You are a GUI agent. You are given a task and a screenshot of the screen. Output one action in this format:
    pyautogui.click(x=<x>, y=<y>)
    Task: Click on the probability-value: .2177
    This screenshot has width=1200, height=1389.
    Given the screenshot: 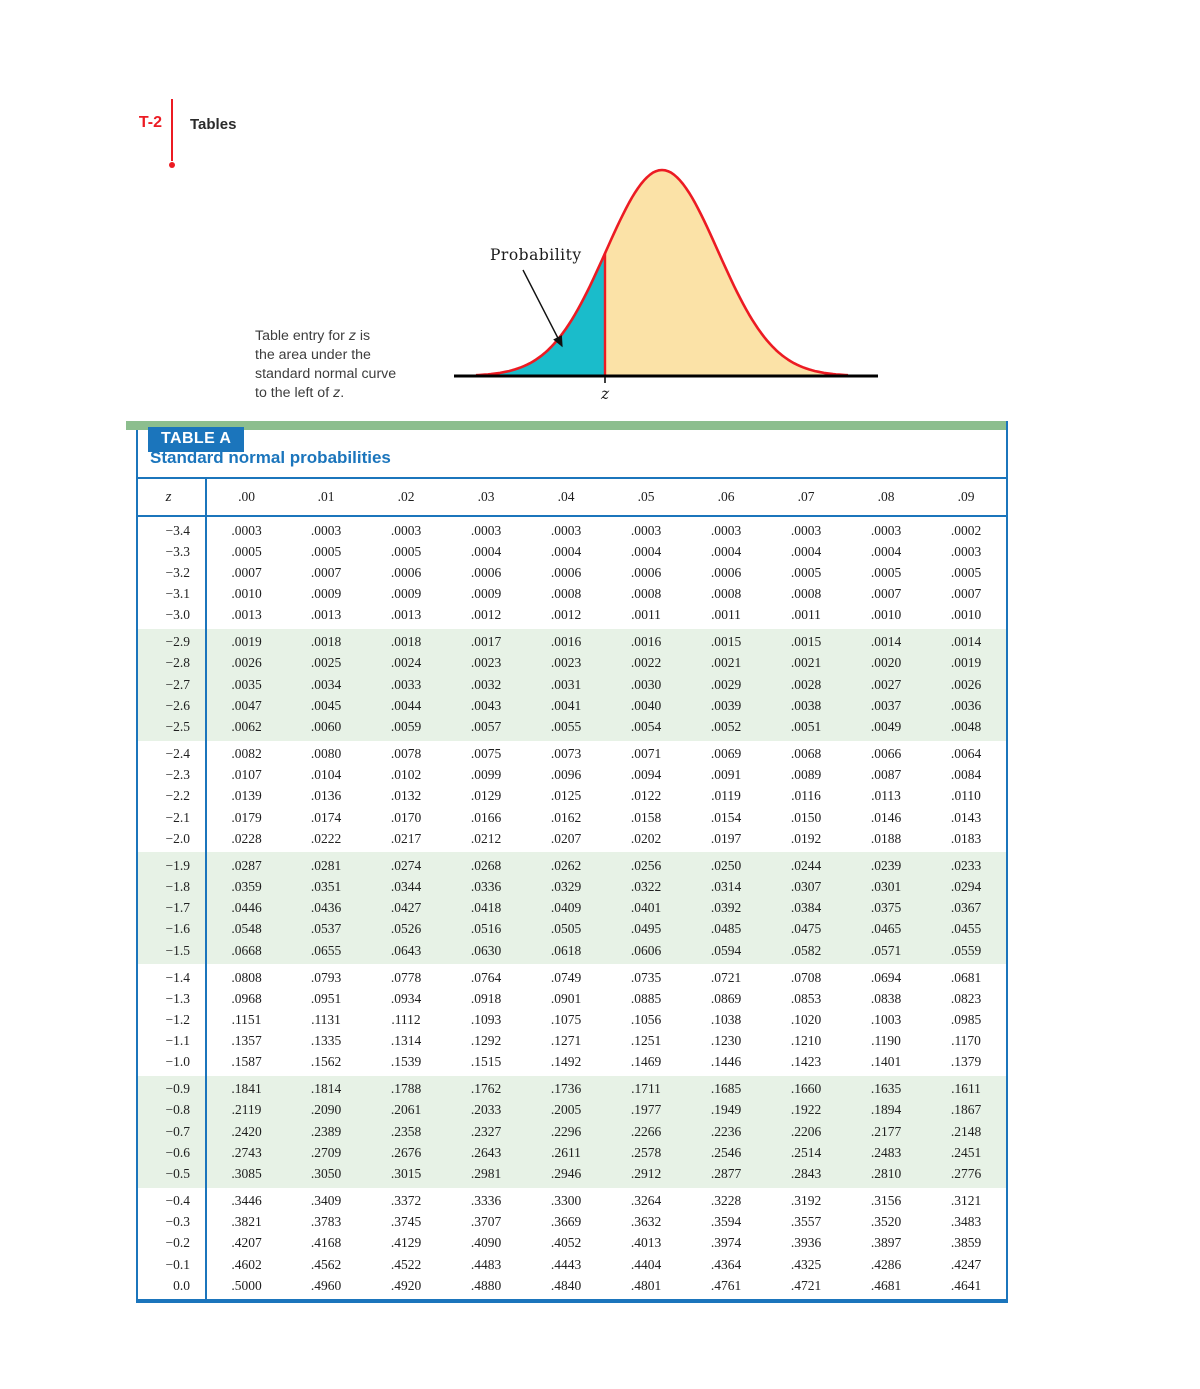 What is the action you would take?
    pyautogui.click(x=886, y=1131)
    